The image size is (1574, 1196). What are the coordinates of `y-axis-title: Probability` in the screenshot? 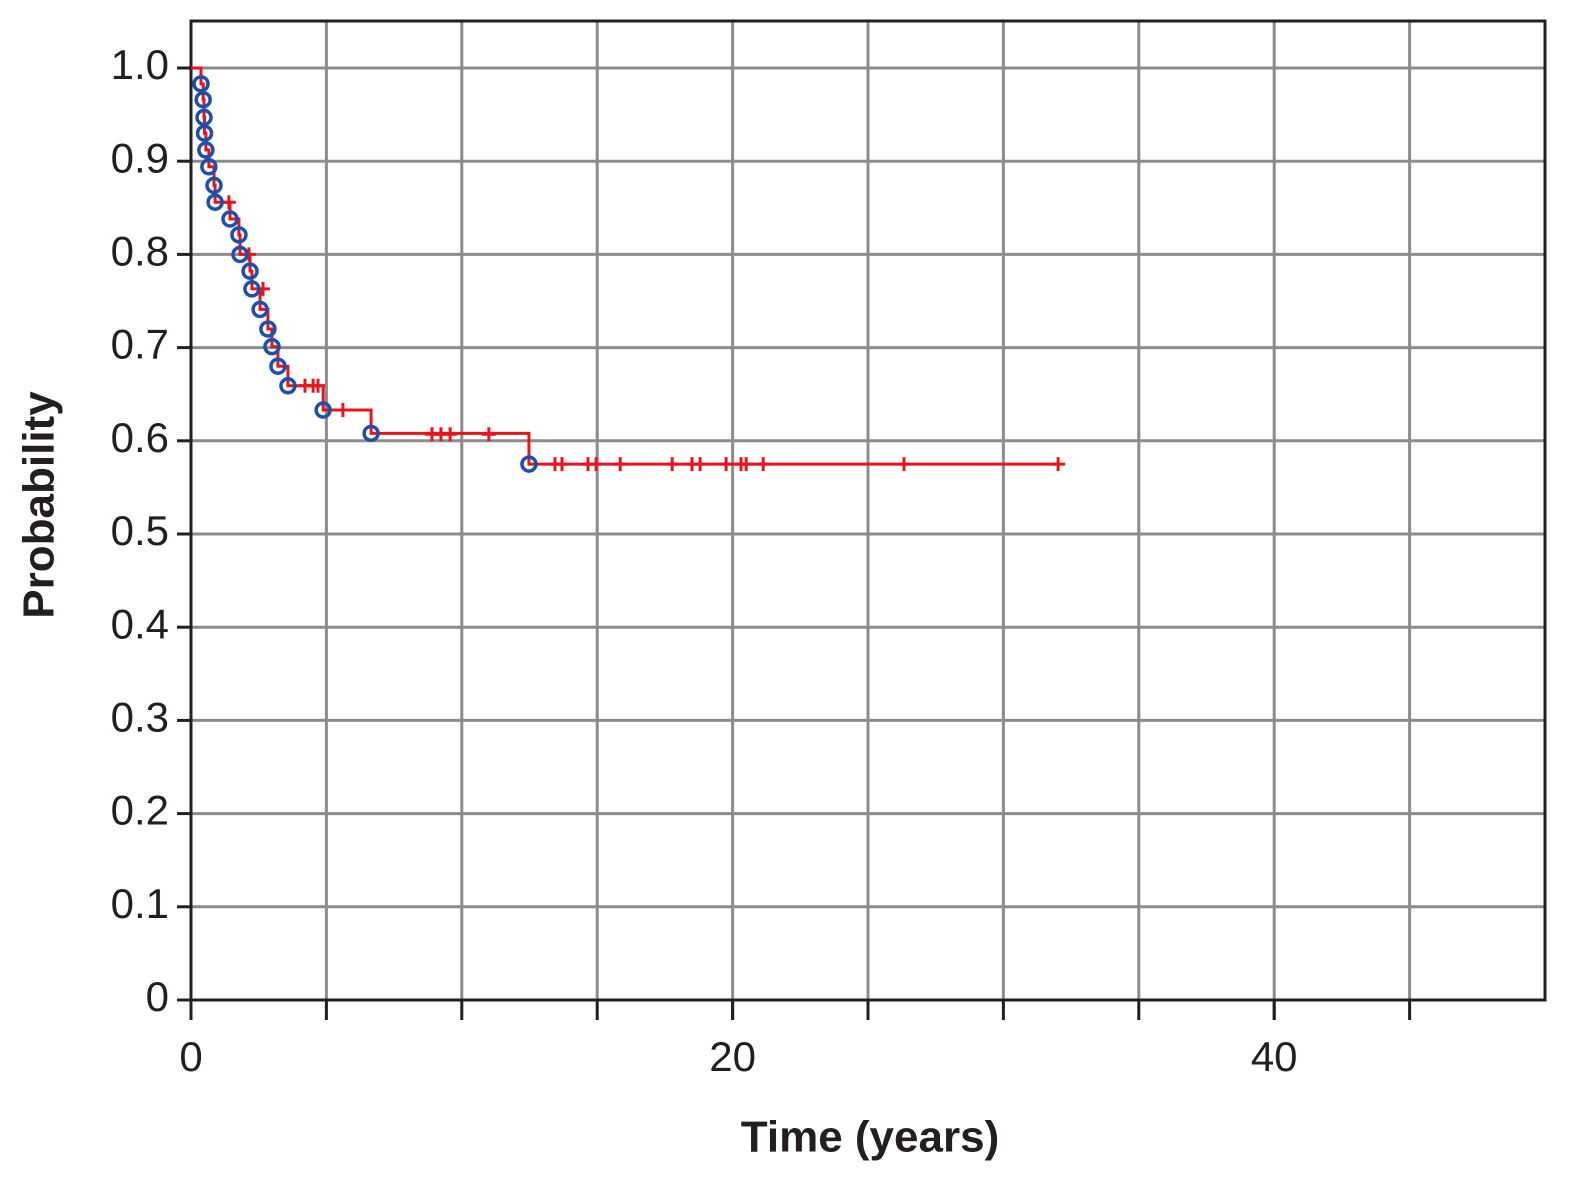 It's located at (39, 505).